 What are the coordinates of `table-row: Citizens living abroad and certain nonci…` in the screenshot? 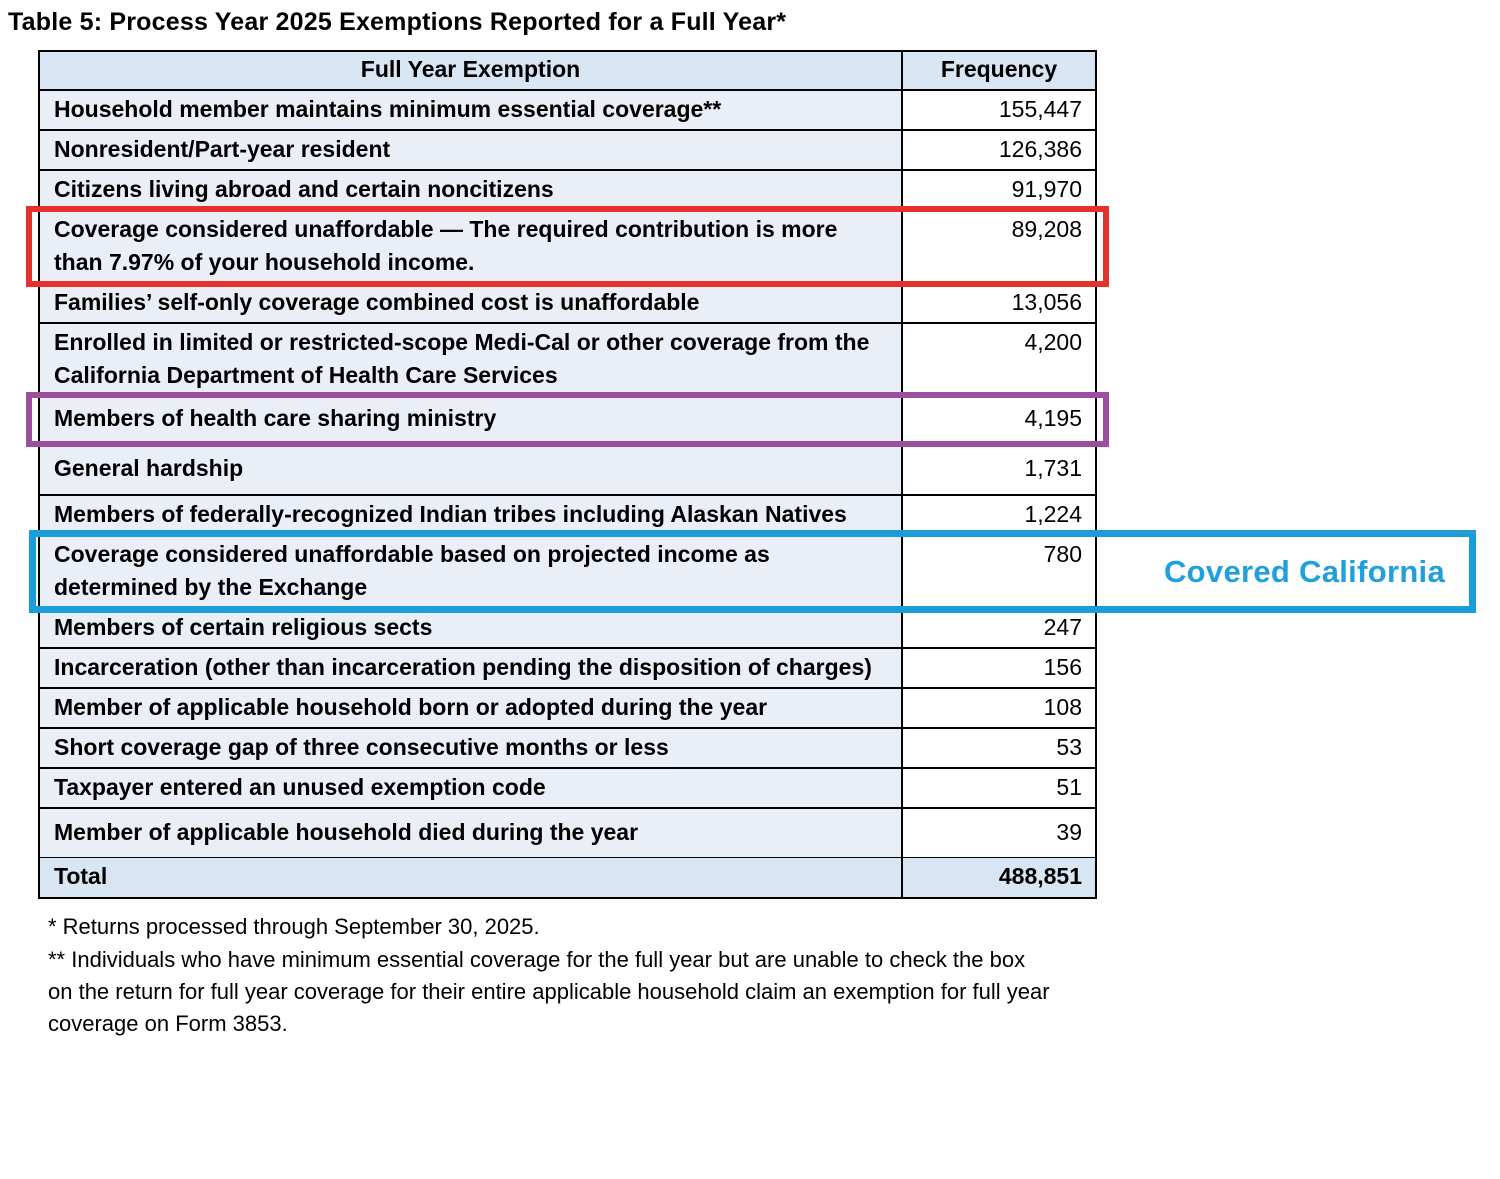 It's located at (567, 191).